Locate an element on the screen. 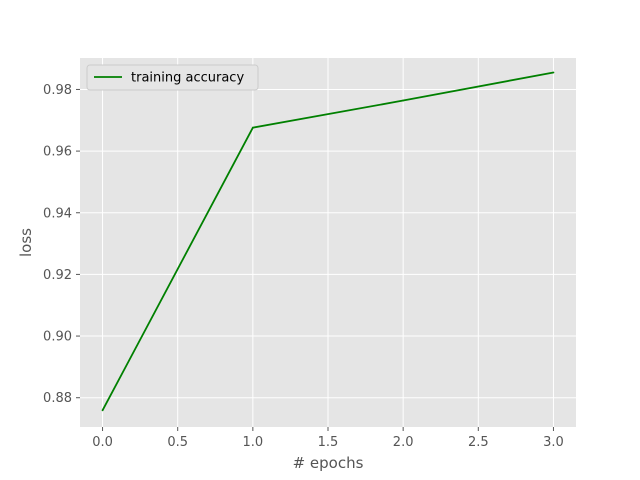 The image size is (640, 480). x-tick-label: 1.5 is located at coordinates (328, 442).